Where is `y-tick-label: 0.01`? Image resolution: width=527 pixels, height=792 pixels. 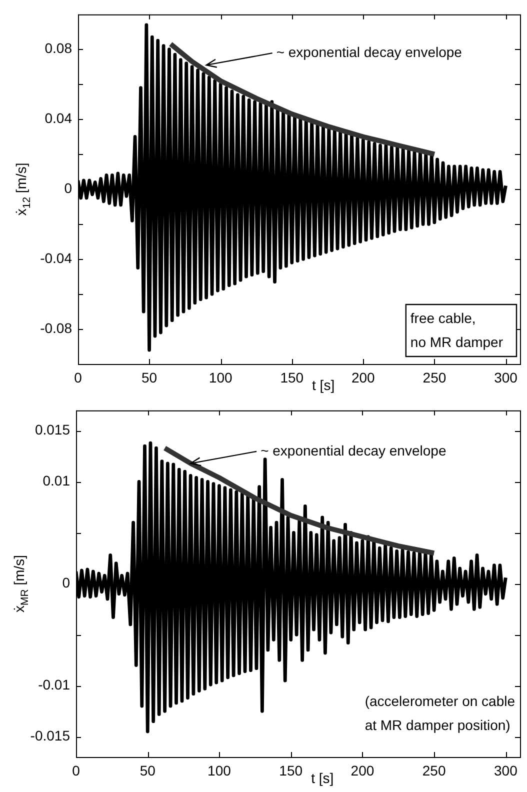
y-tick-label: 0.01 is located at coordinates (56, 480).